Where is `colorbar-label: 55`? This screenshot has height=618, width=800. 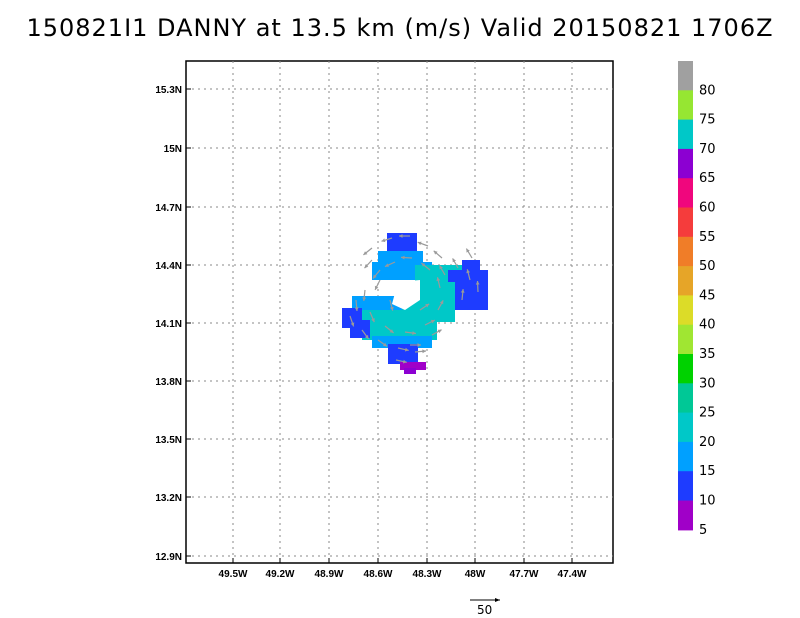 colorbar-label: 55 is located at coordinates (707, 237).